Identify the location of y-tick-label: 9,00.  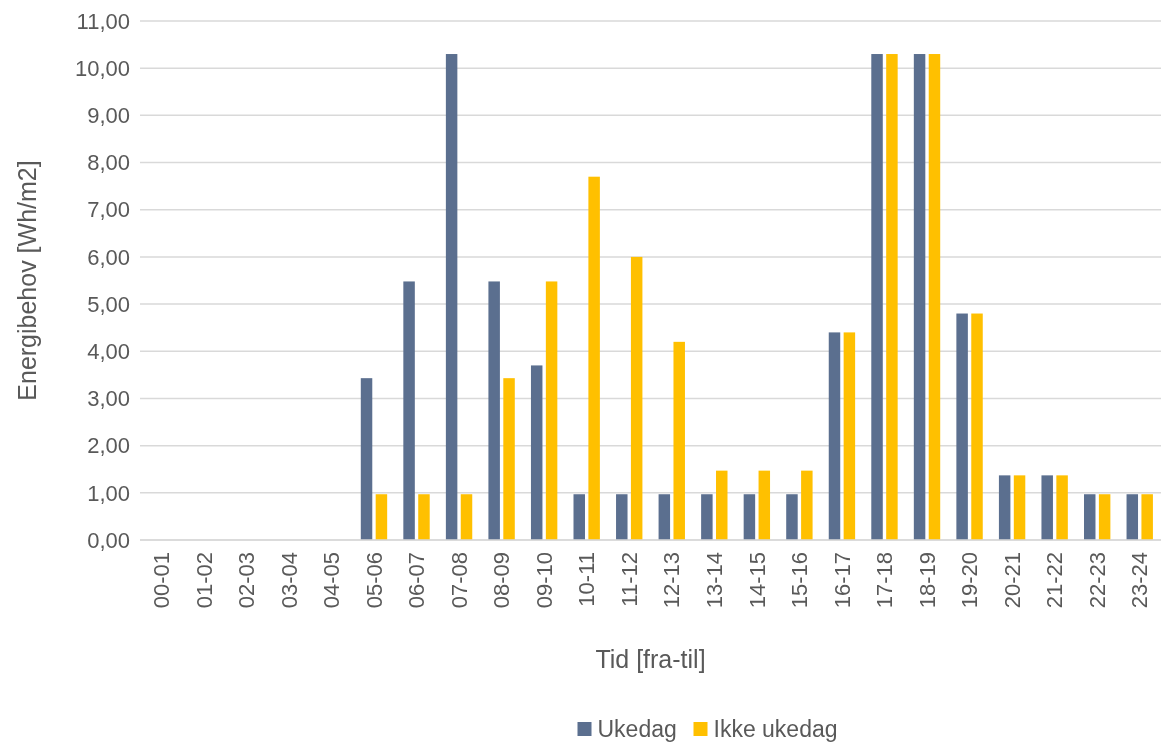
(108, 116).